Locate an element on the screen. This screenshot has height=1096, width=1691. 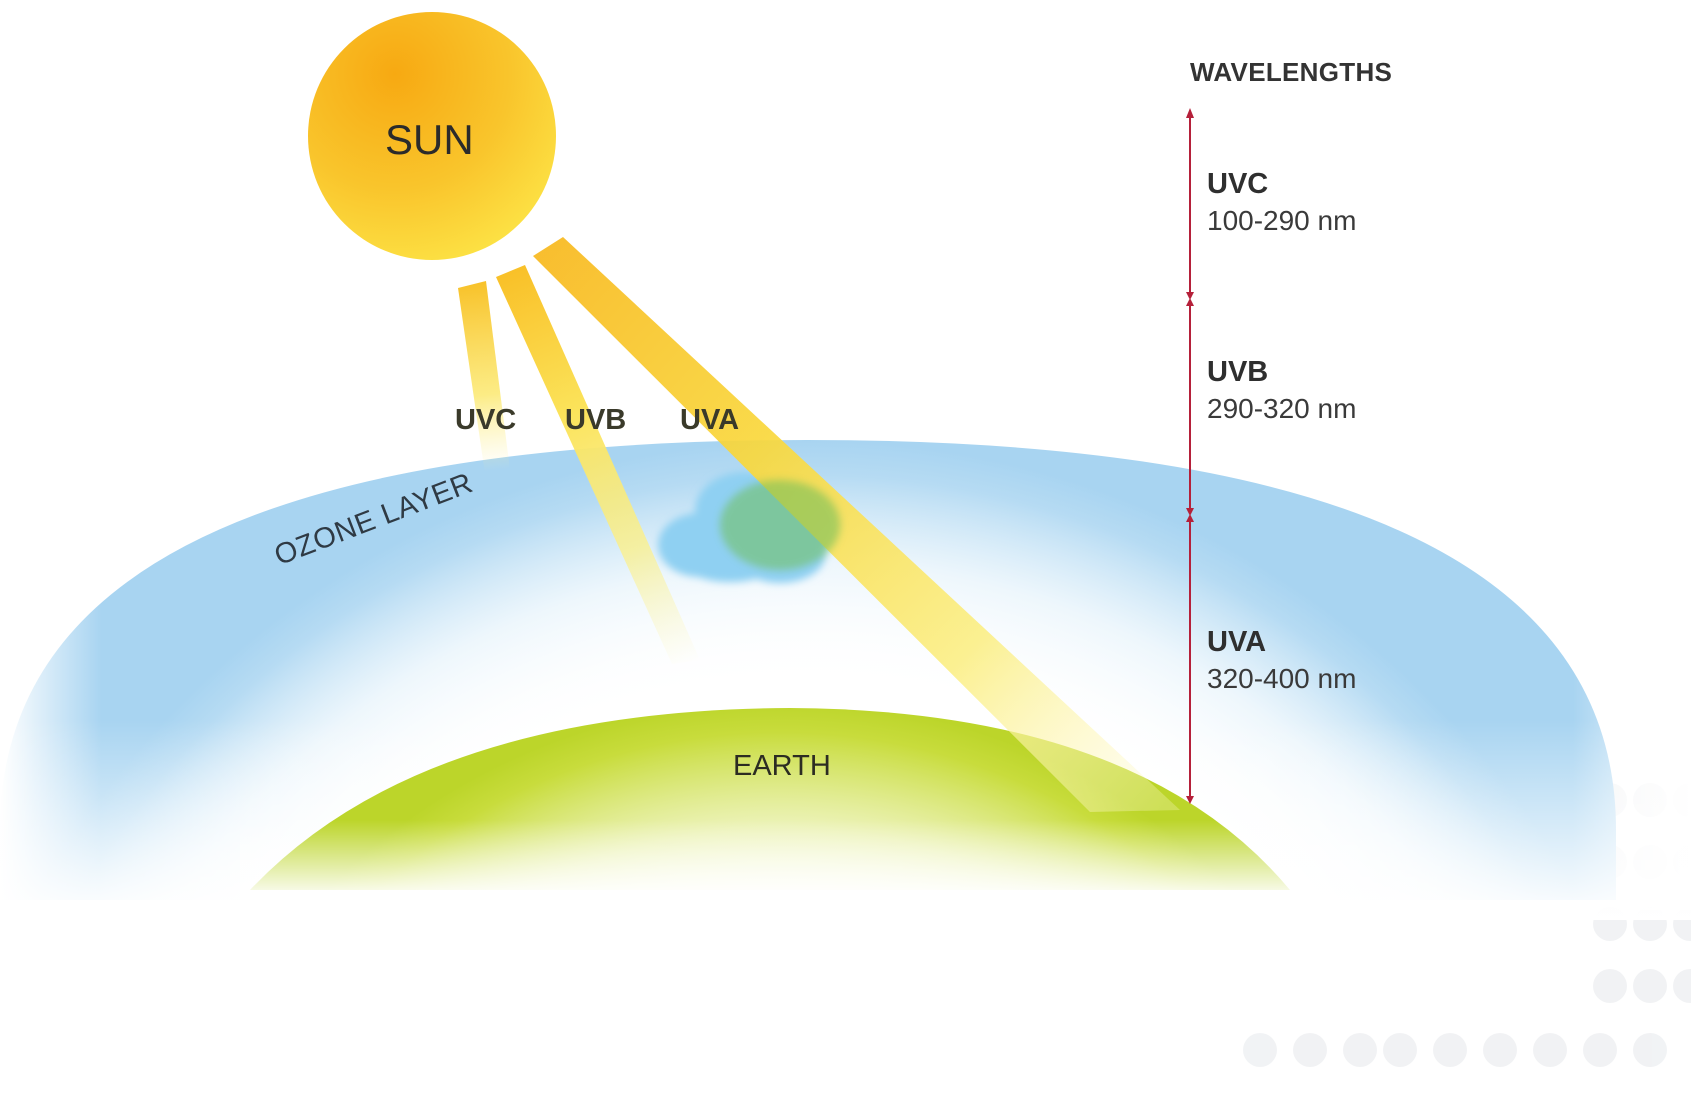
sun is located at coordinates (432, 136).